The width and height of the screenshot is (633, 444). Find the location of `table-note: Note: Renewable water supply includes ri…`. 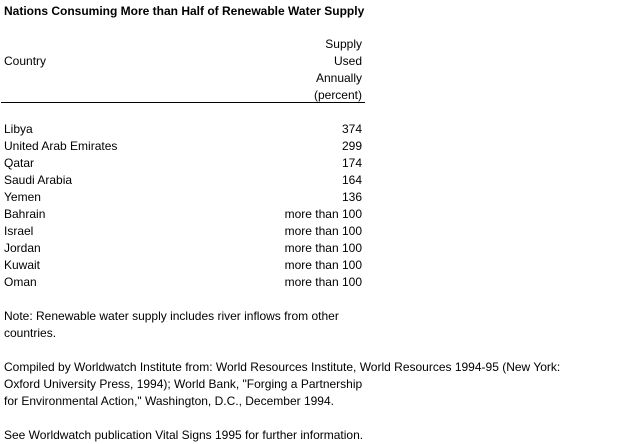

table-note: Note: Renewable water supply includes ri… is located at coordinates (189, 325).